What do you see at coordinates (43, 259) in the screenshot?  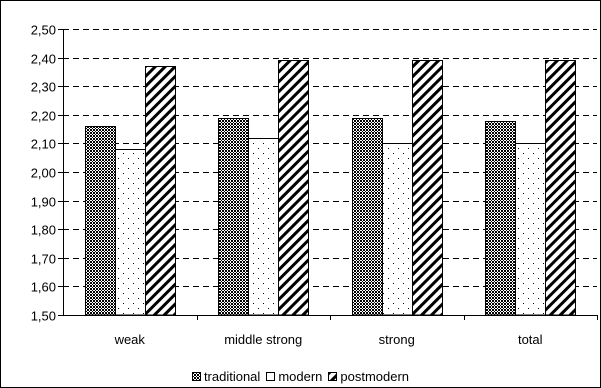 I see `y-tick-label: 1,70` at bounding box center [43, 259].